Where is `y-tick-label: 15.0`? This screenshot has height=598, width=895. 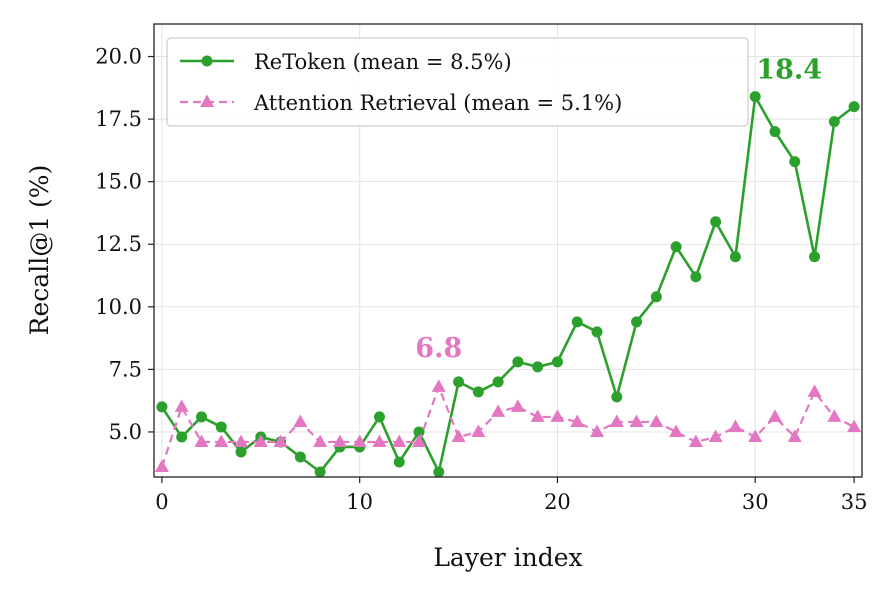
y-tick-label: 15.0 is located at coordinates (118, 182).